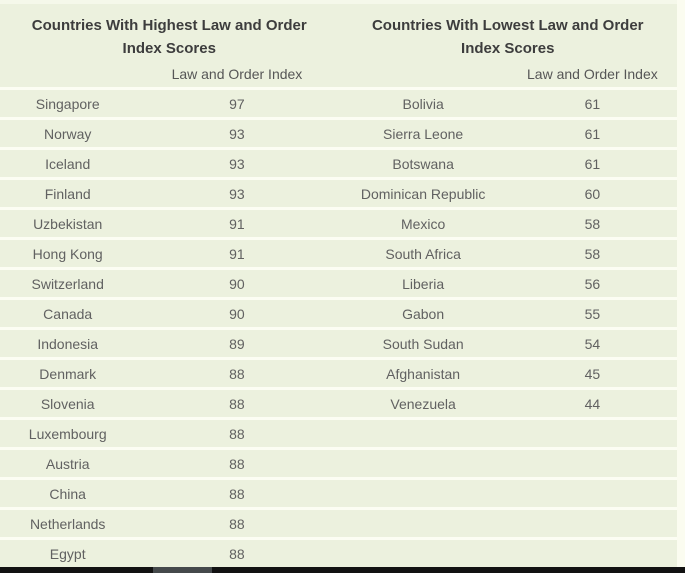  Describe the element at coordinates (423, 133) in the screenshot. I see `country-cell: Sierra Leone` at that location.